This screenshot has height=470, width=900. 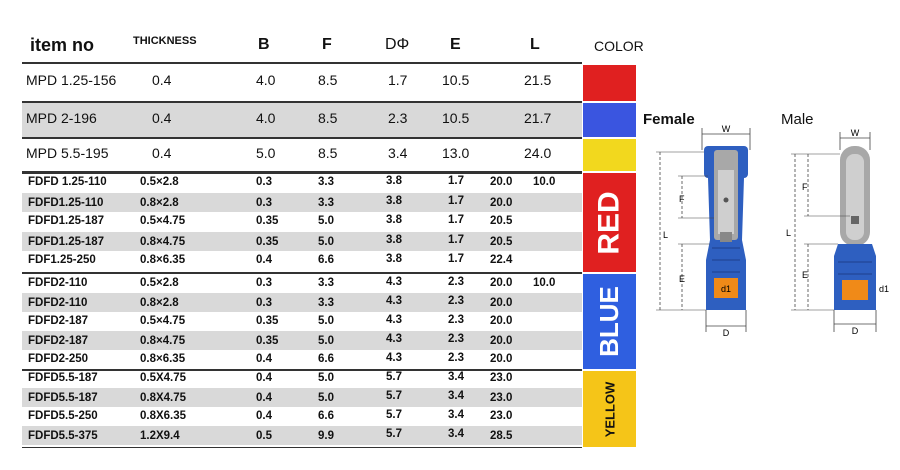 What do you see at coordinates (609, 83) in the screenshot?
I see `mpd-color-swatch-red` at bounding box center [609, 83].